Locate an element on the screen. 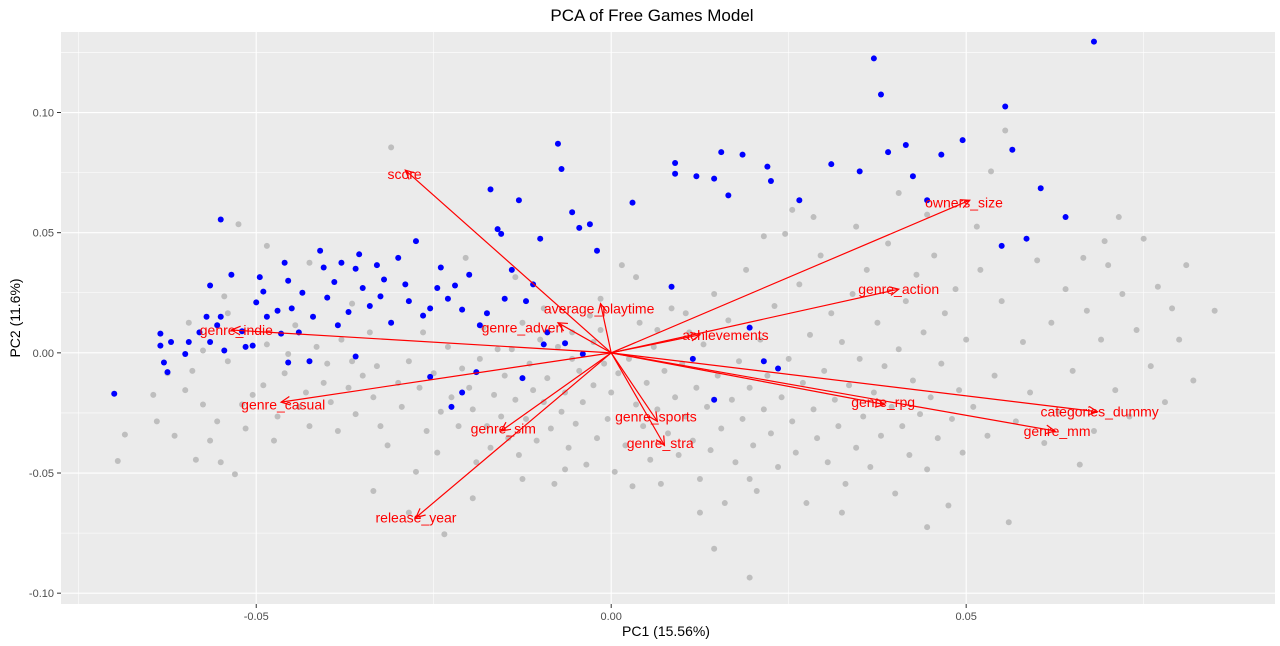 The height and width of the screenshot is (646, 1280). arrow-label-genre-indie: genre_indie is located at coordinates (236, 330).